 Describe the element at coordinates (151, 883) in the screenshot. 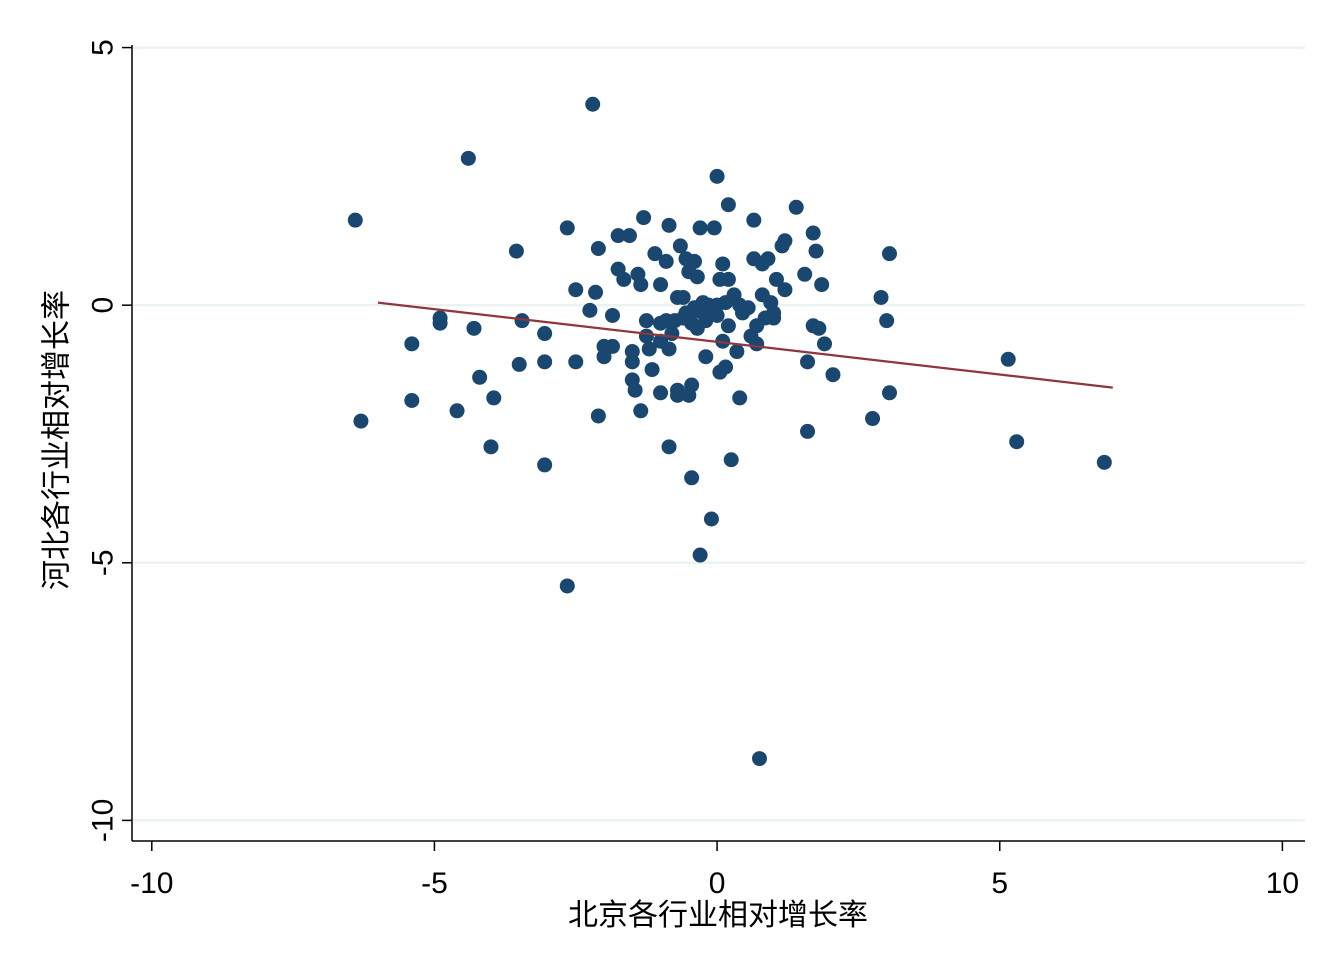

I see `x-tick-label: -10` at that location.